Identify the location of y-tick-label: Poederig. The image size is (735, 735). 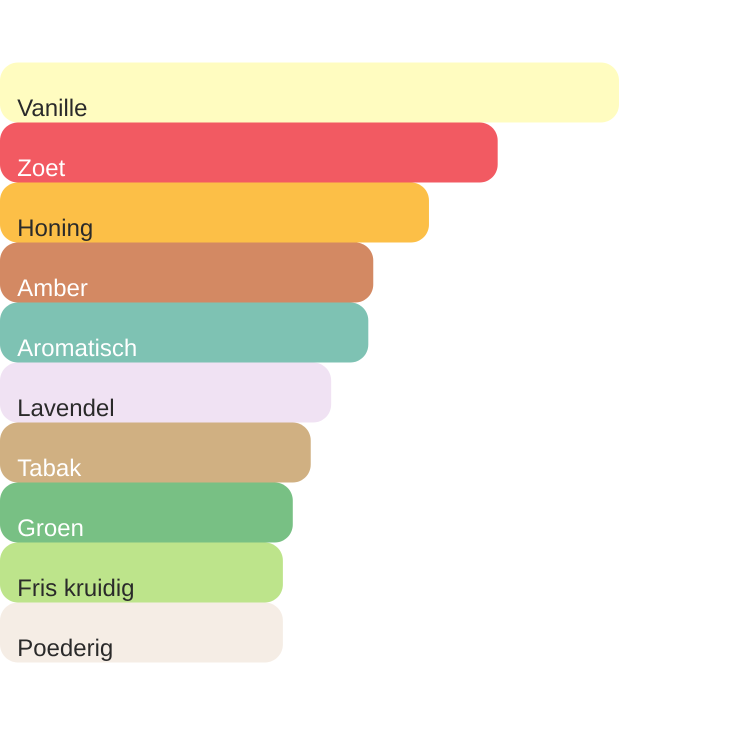
(65, 649).